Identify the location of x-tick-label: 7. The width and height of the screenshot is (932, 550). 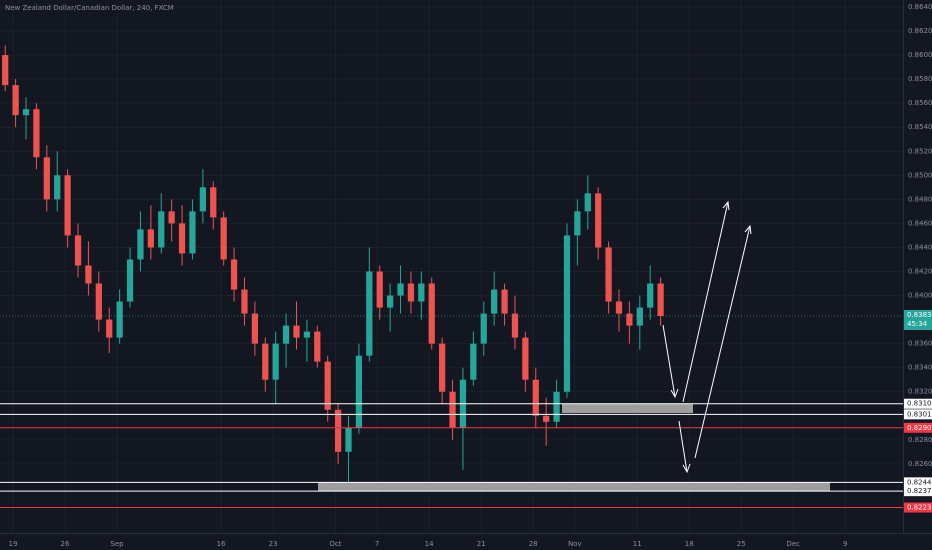
(377, 544).